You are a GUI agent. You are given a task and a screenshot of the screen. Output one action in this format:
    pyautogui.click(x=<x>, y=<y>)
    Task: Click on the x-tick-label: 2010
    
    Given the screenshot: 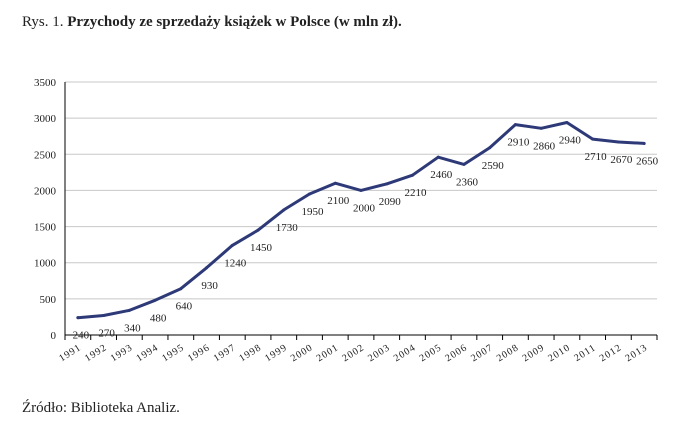 What is the action you would take?
    pyautogui.click(x=559, y=353)
    